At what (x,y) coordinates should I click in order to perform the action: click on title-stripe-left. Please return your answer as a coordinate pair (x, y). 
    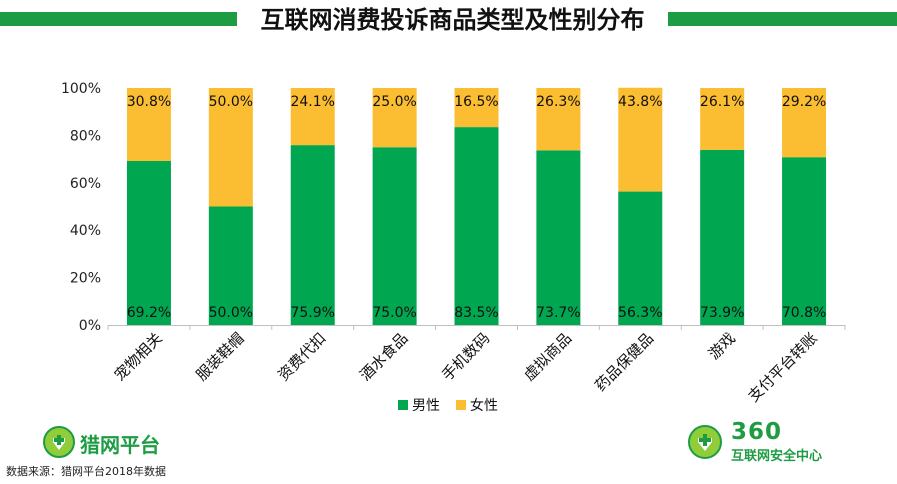
    Looking at the image, I should click on (118, 19).